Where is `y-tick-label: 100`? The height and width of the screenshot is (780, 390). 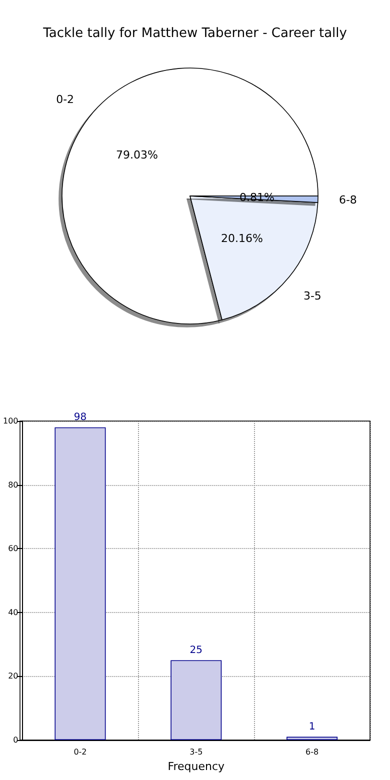 y-tick-label: 100 is located at coordinates (10, 421).